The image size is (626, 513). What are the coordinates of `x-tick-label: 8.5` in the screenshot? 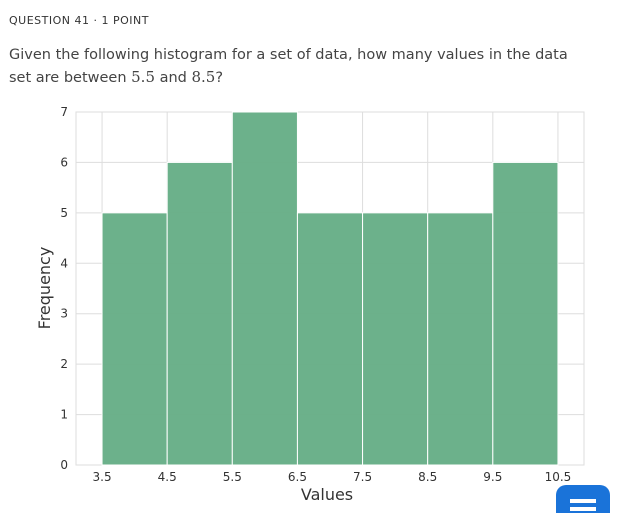 It's located at (427, 477).